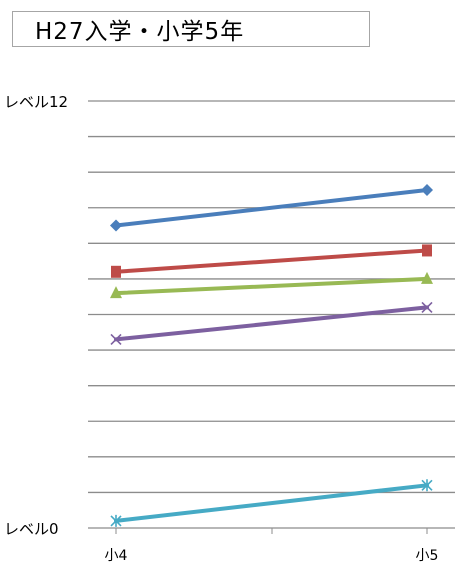  What do you see at coordinates (271, 531) in the screenshot?
I see `x-axis` at bounding box center [271, 531].